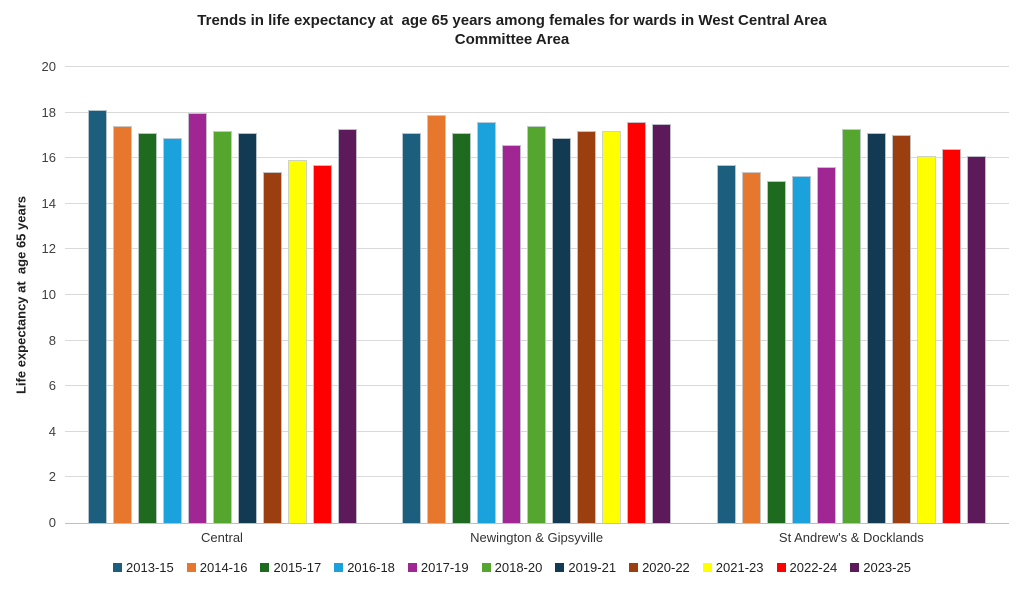  What do you see at coordinates (52, 431) in the screenshot?
I see `y-tick-label: 4` at bounding box center [52, 431].